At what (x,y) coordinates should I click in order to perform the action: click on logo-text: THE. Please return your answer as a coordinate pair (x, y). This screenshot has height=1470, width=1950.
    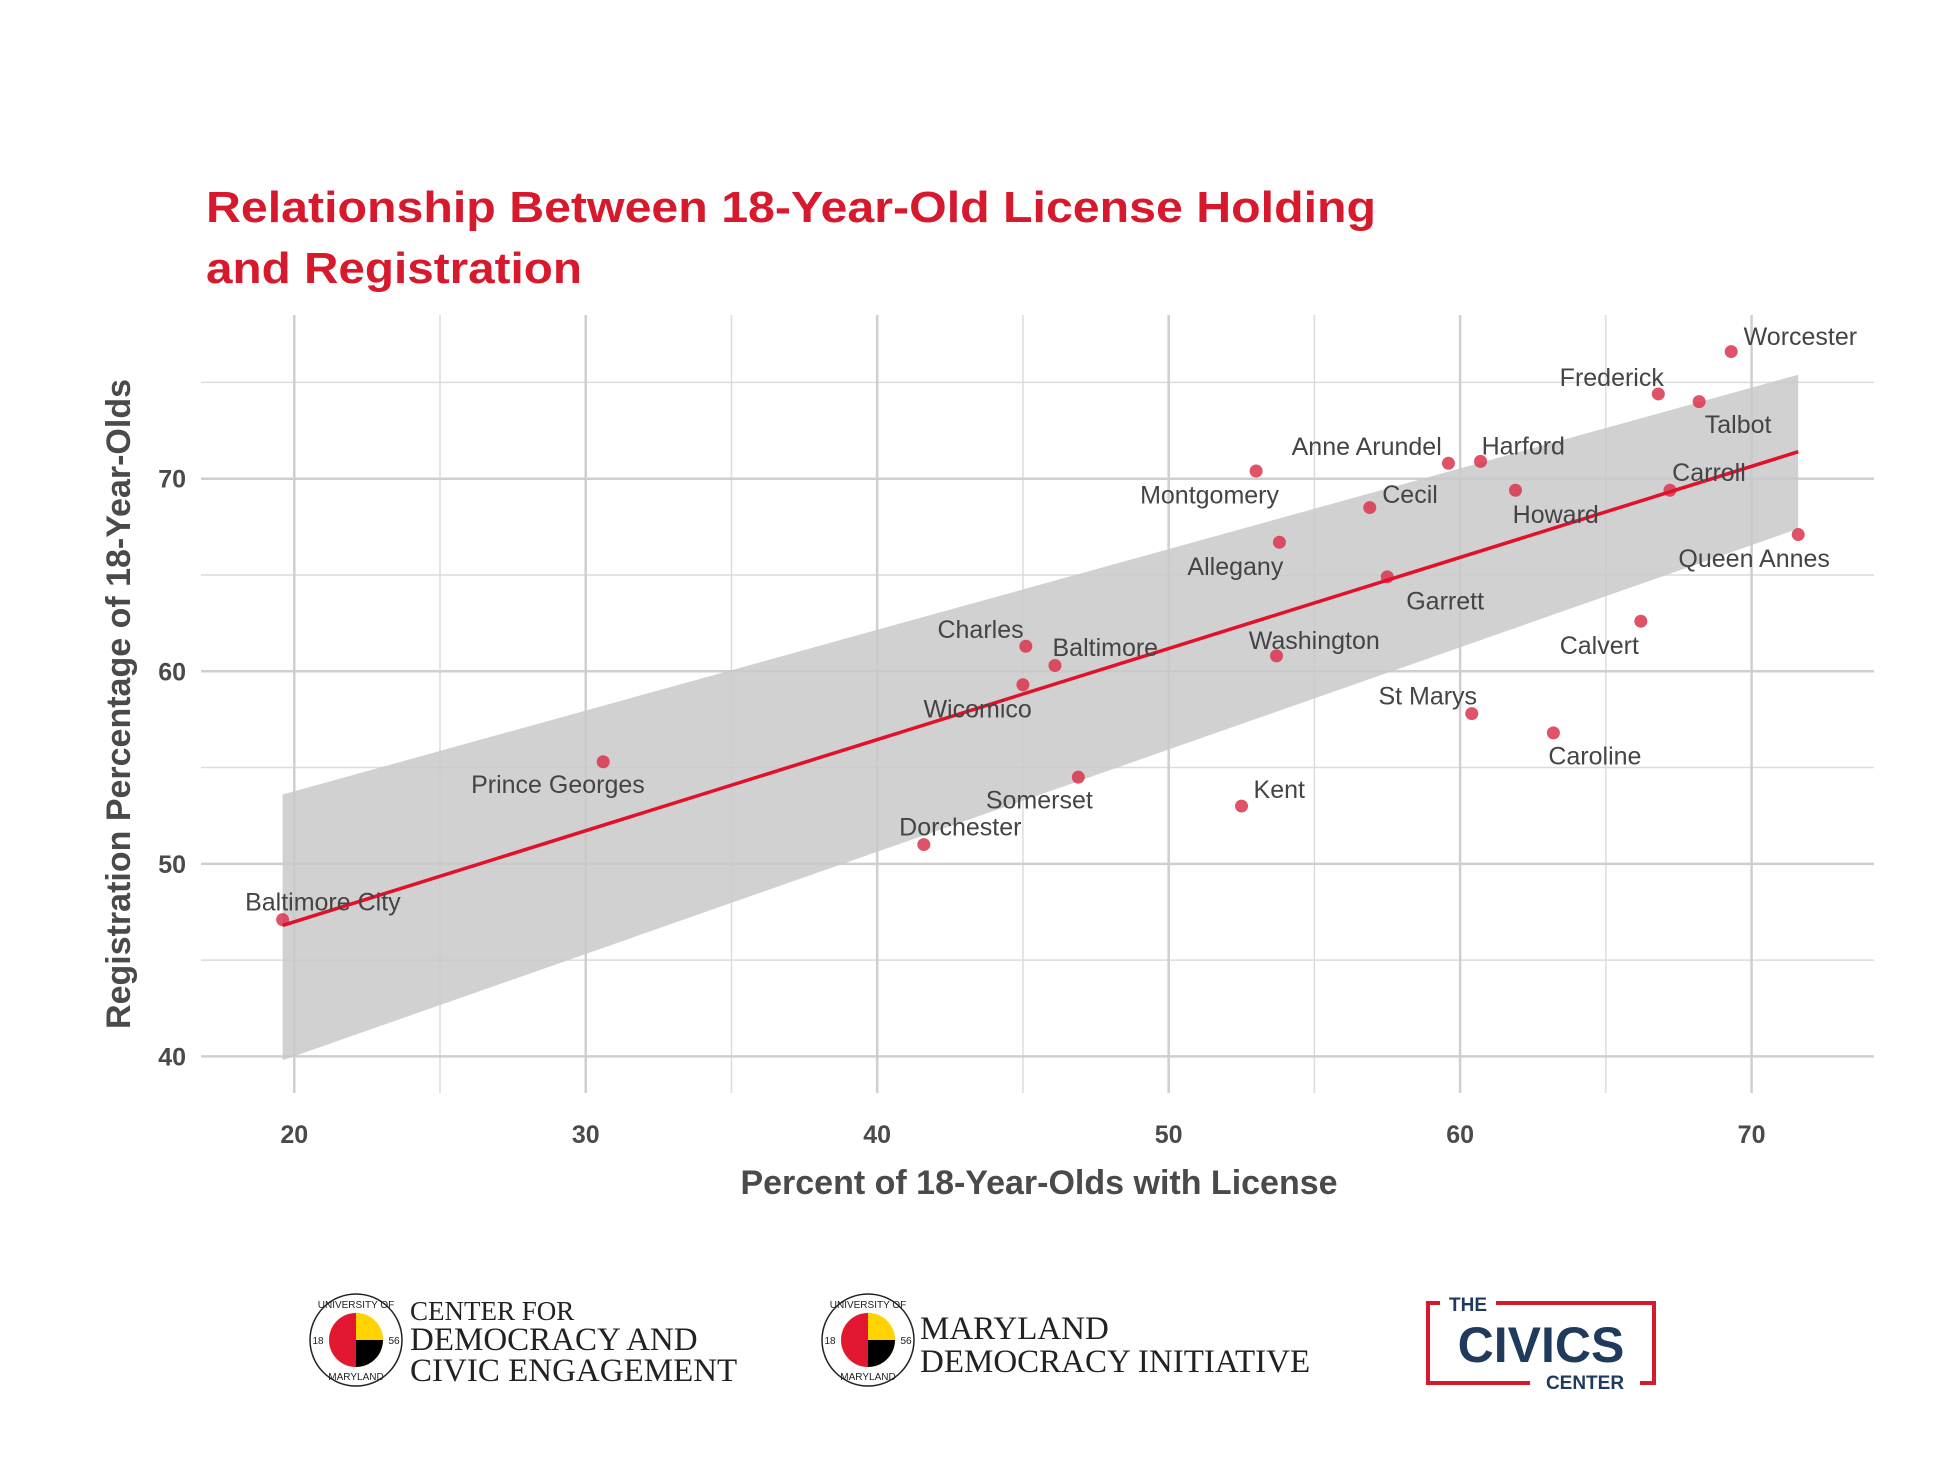
    Looking at the image, I should click on (1468, 1305).